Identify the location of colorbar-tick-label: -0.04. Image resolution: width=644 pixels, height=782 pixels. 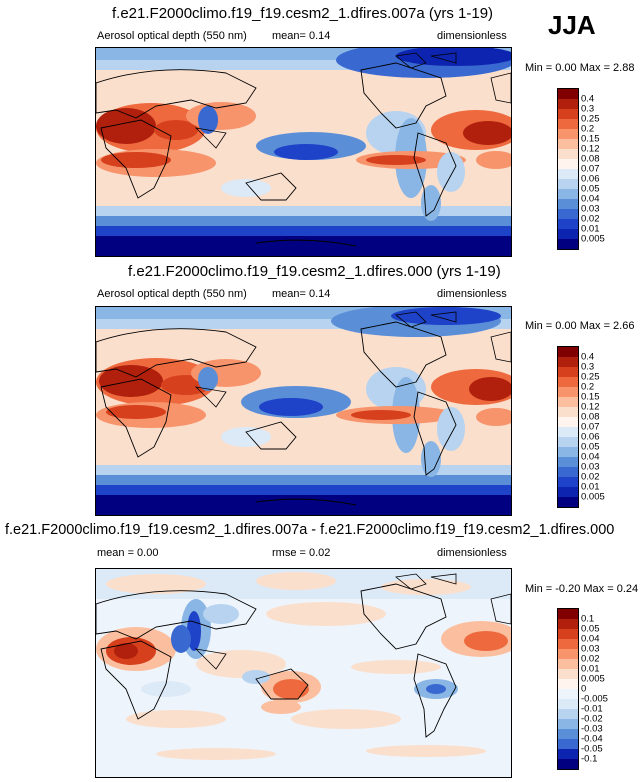
(592, 739).